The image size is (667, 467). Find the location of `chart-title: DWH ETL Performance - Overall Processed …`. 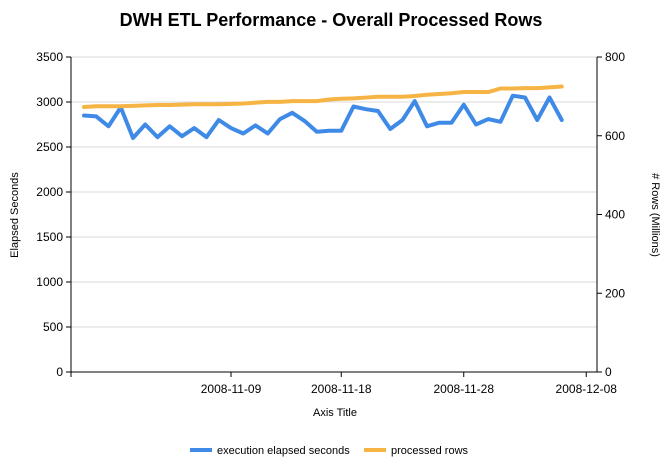

chart-title: DWH ETL Performance - Overall Processed … is located at coordinates (331, 20).